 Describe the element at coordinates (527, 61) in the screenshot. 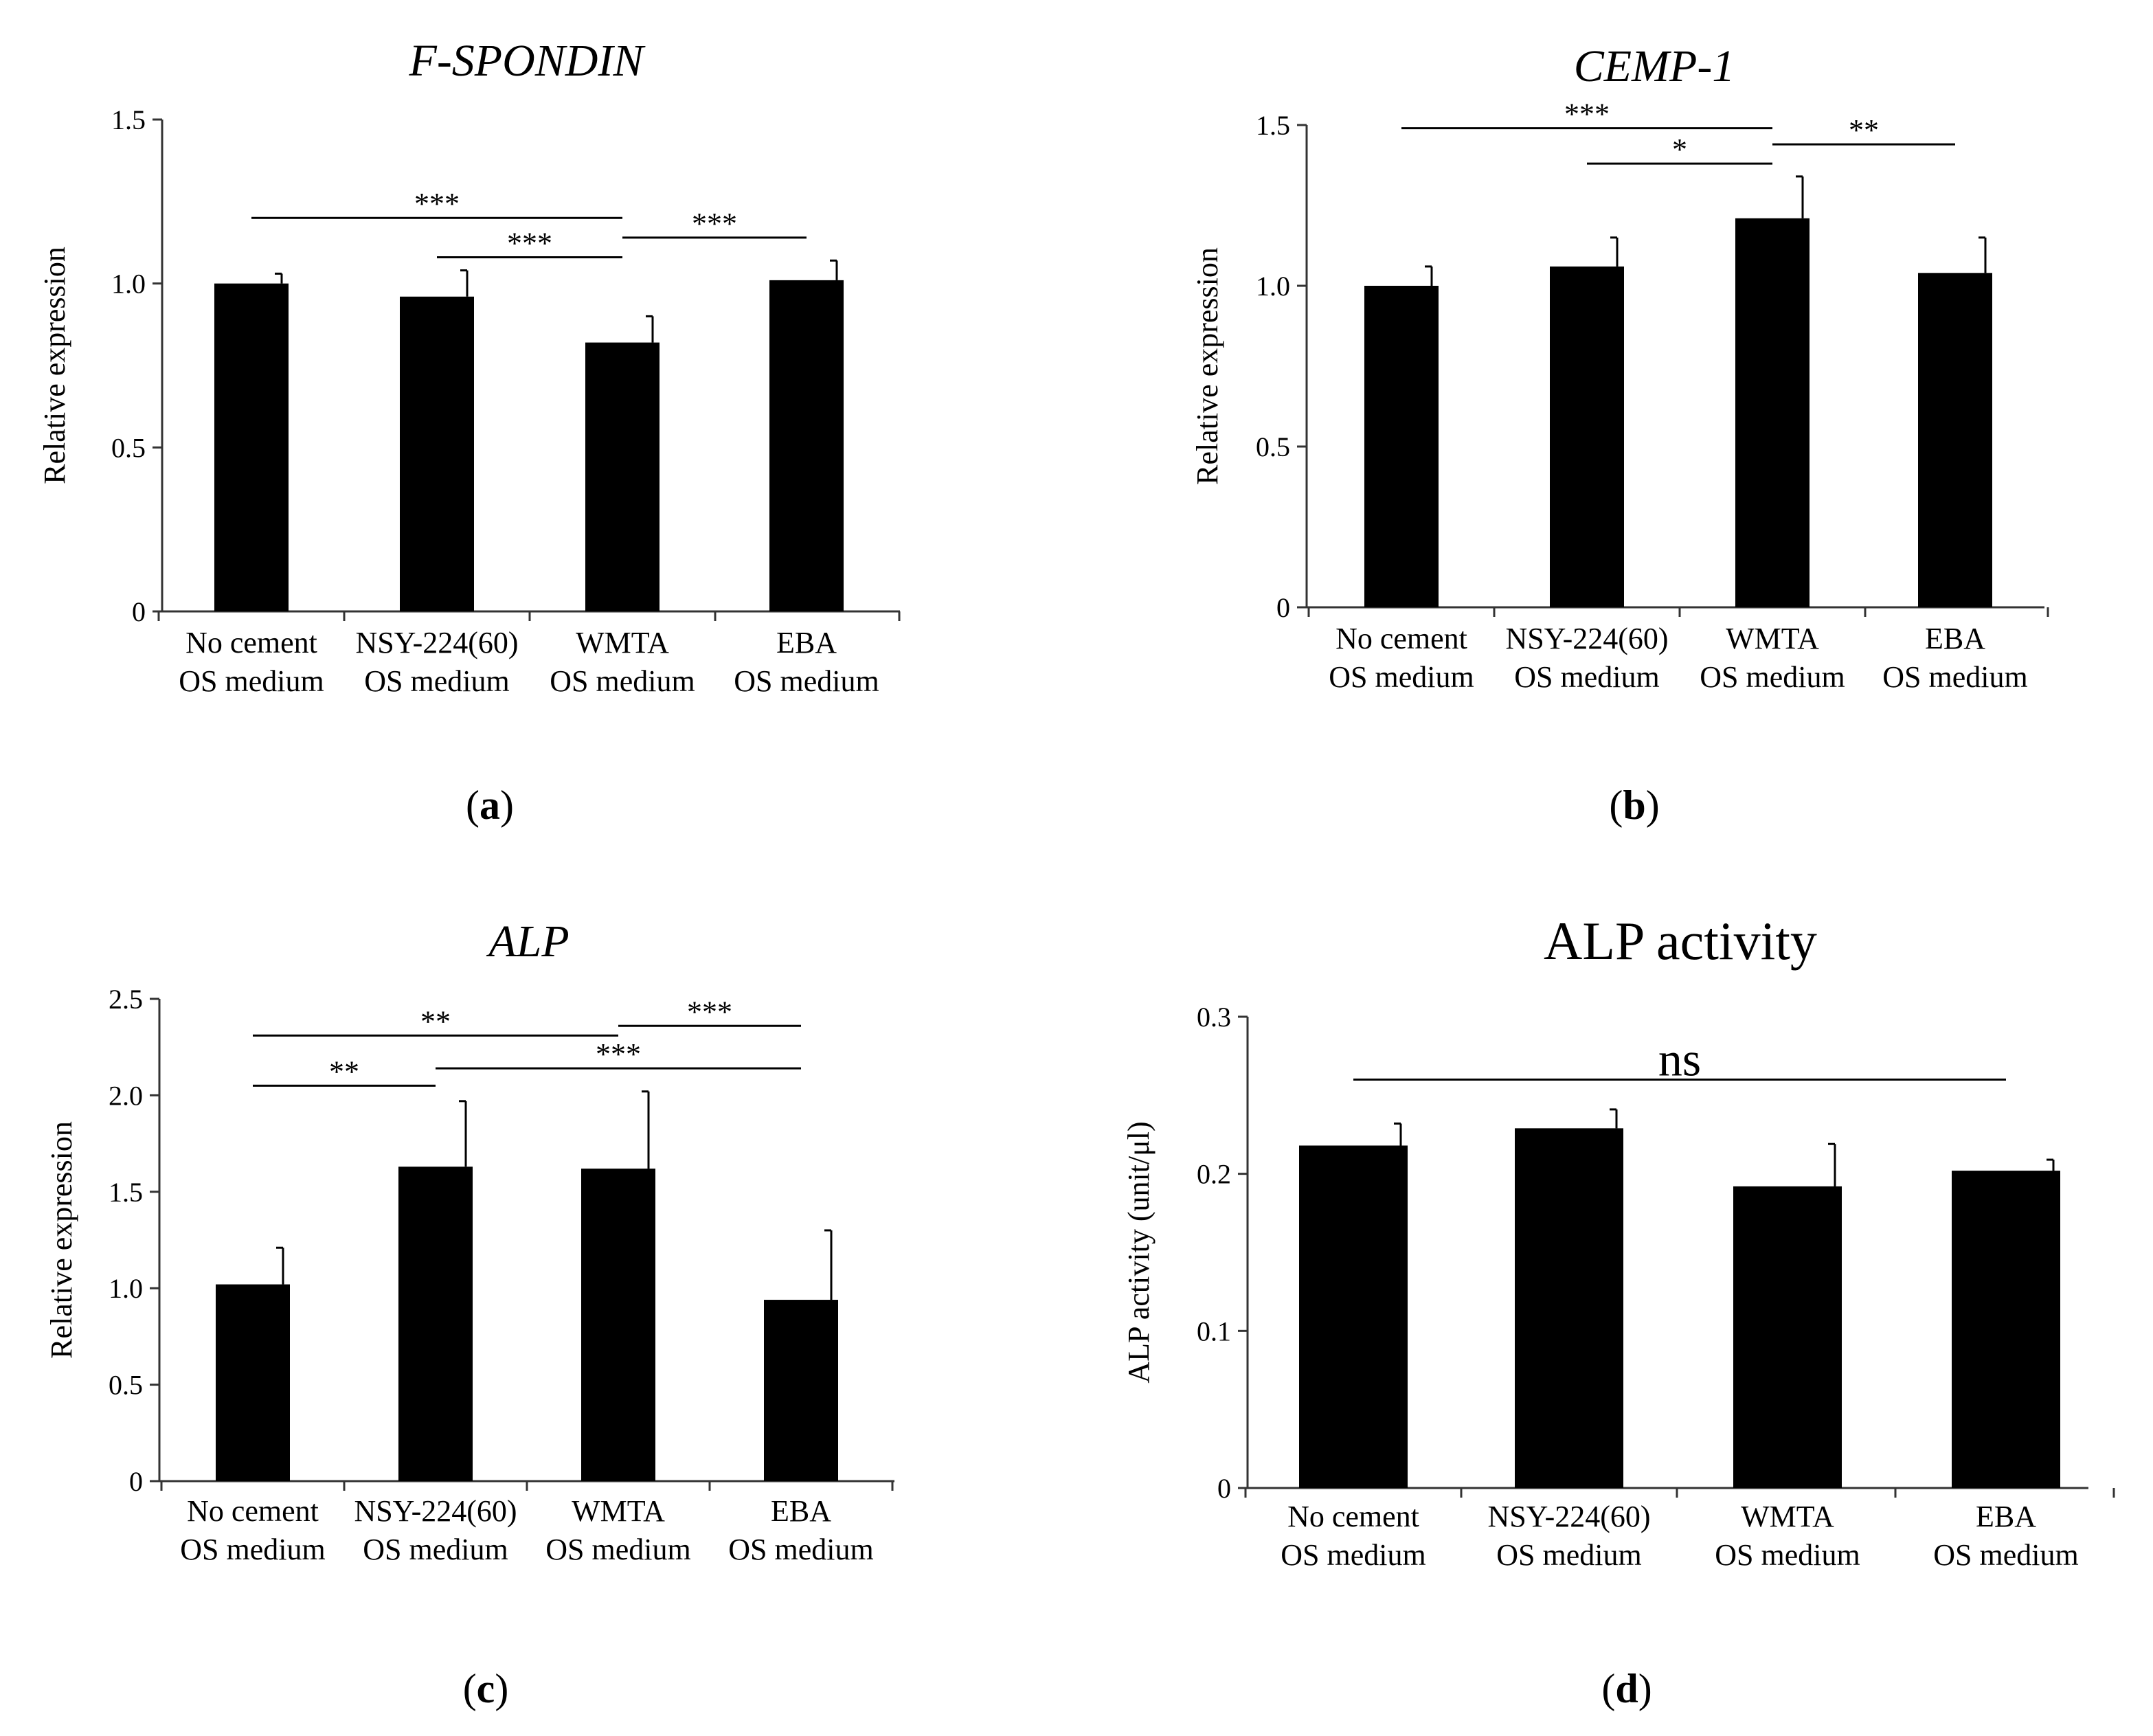

I see `chart-title: F-SPONDIN` at that location.